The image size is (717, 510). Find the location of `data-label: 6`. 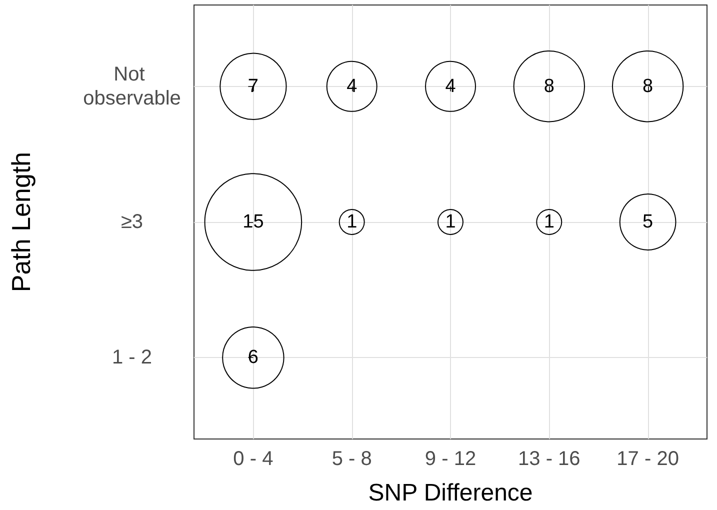

data-label: 6 is located at coordinates (253, 357).